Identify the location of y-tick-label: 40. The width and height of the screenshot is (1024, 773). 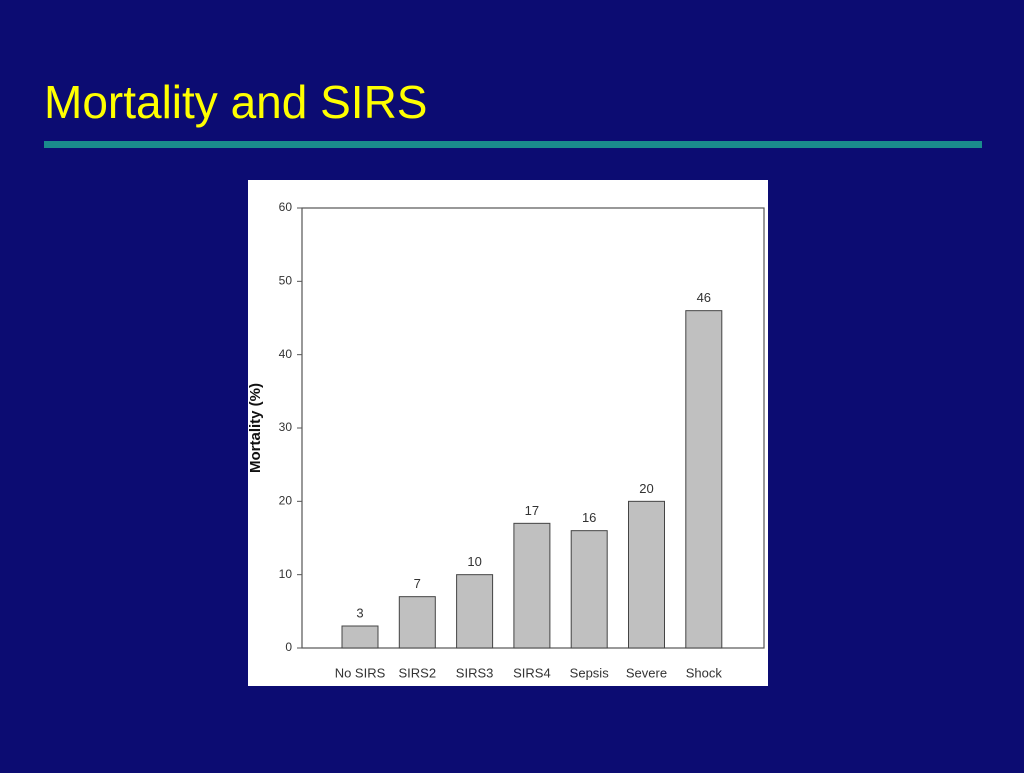
(286, 354).